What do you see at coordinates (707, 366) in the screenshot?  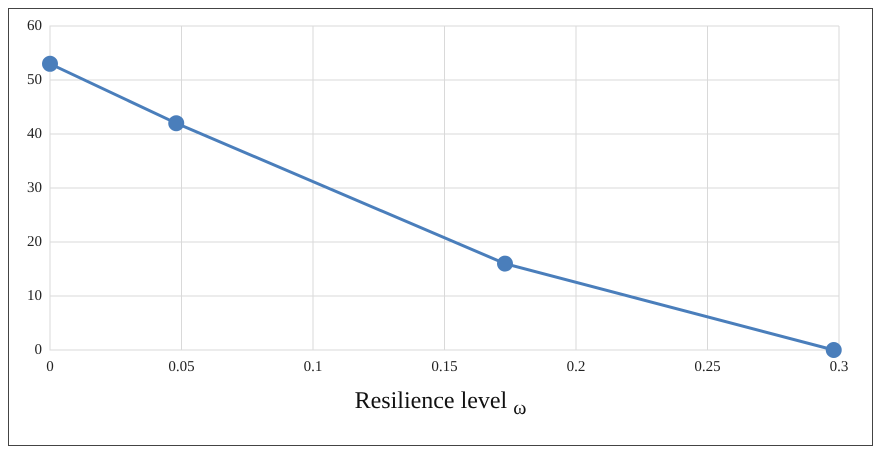 I see `x-tick-label: 0.25` at bounding box center [707, 366].